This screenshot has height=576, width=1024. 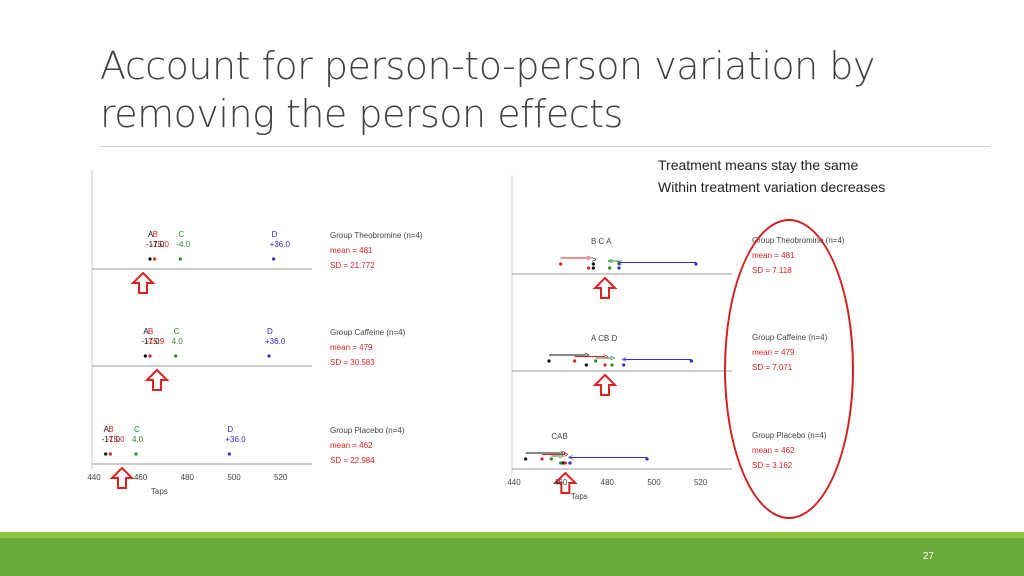 I want to click on note-line-2: Within treatment variation decreases, so click(x=772, y=187).